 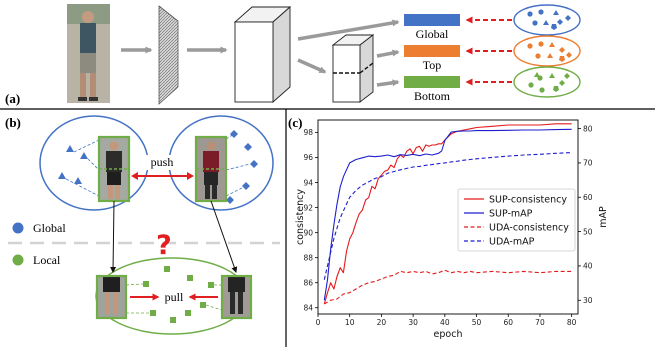 I want to click on split-cube, so click(x=353, y=68).